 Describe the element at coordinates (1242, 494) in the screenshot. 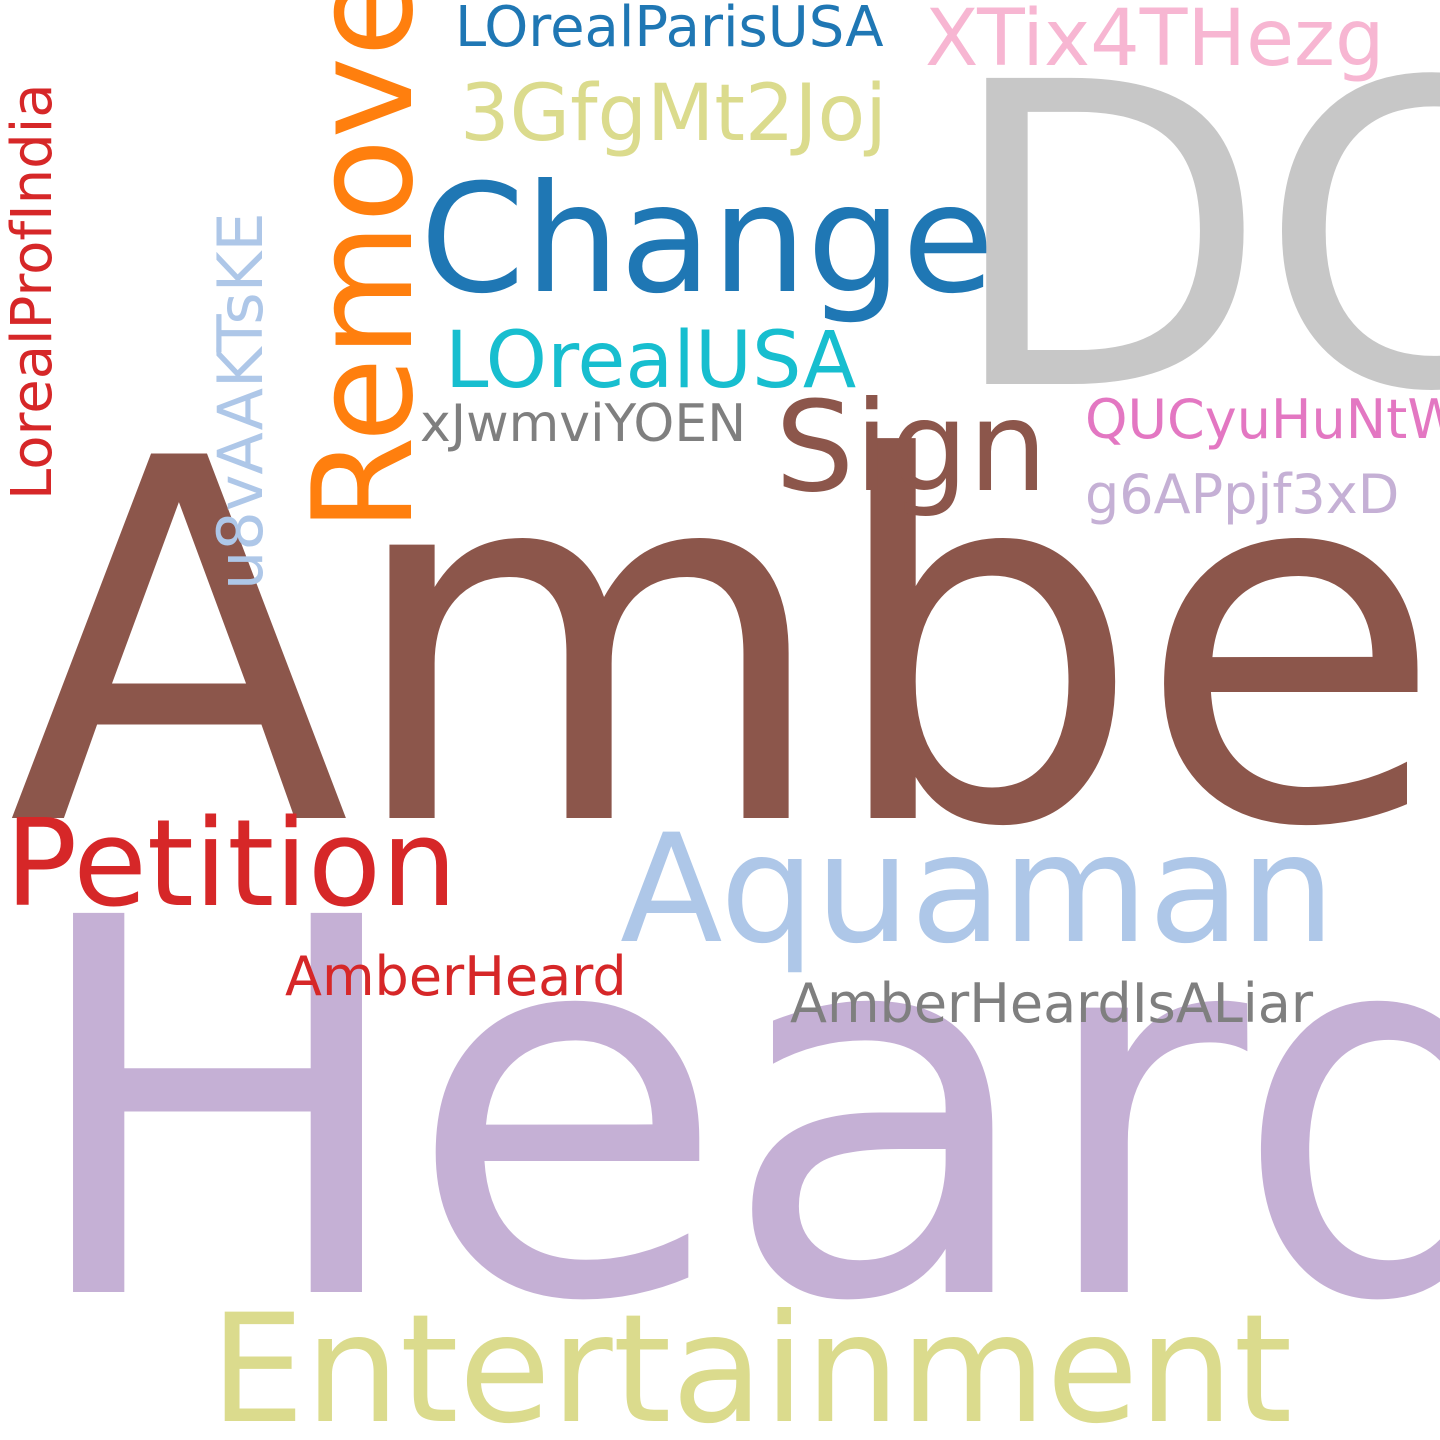

I see `word-g6appjf3xd: g6APpjf3xD` at that location.